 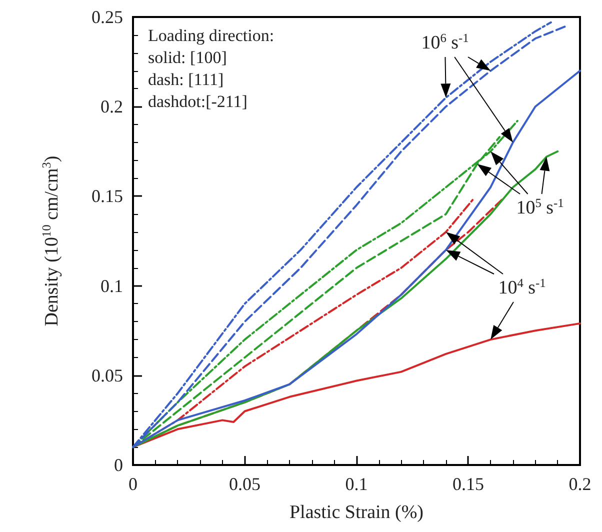 What do you see at coordinates (244, 484) in the screenshot?
I see `x-tick-label: 0.05` at bounding box center [244, 484].